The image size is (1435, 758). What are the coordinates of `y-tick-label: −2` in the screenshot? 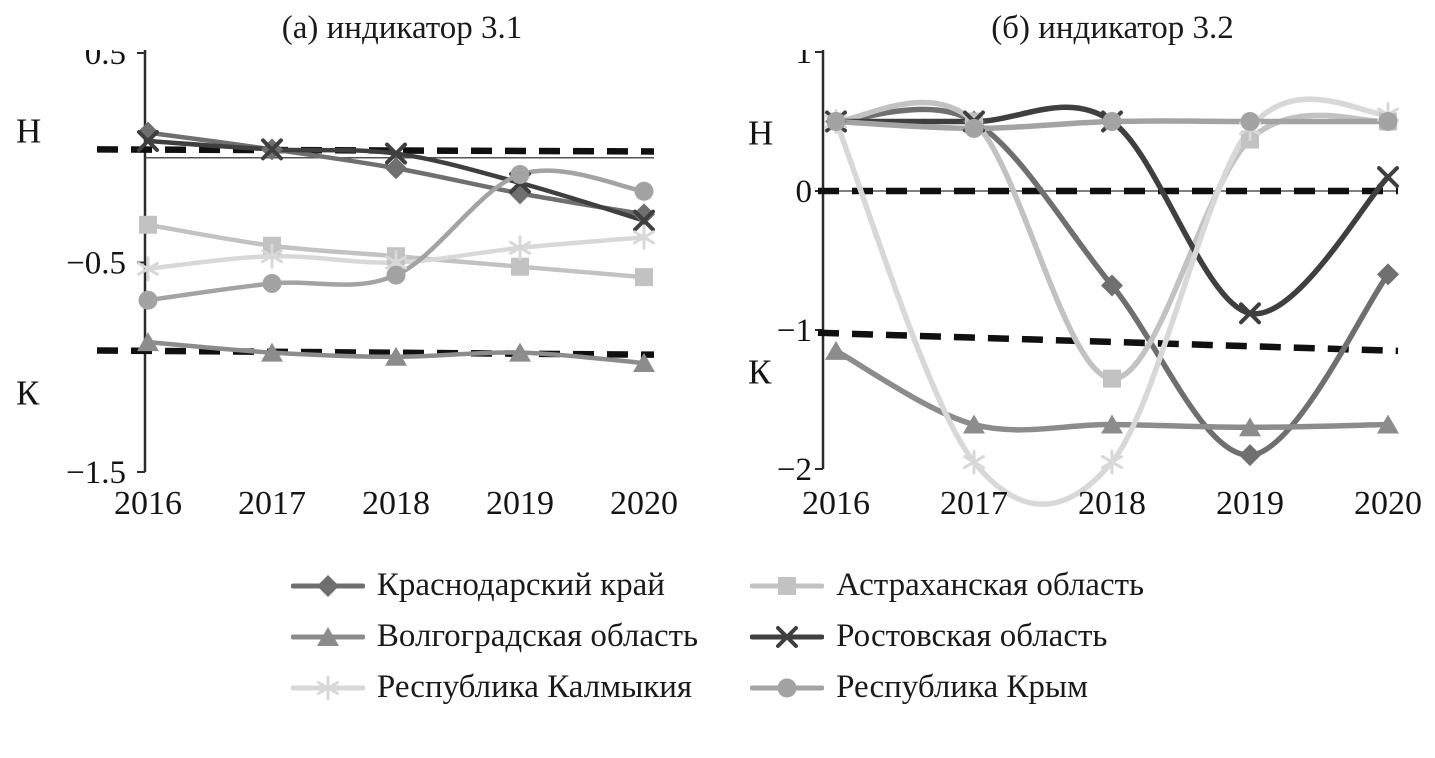 It's located at (794, 470).